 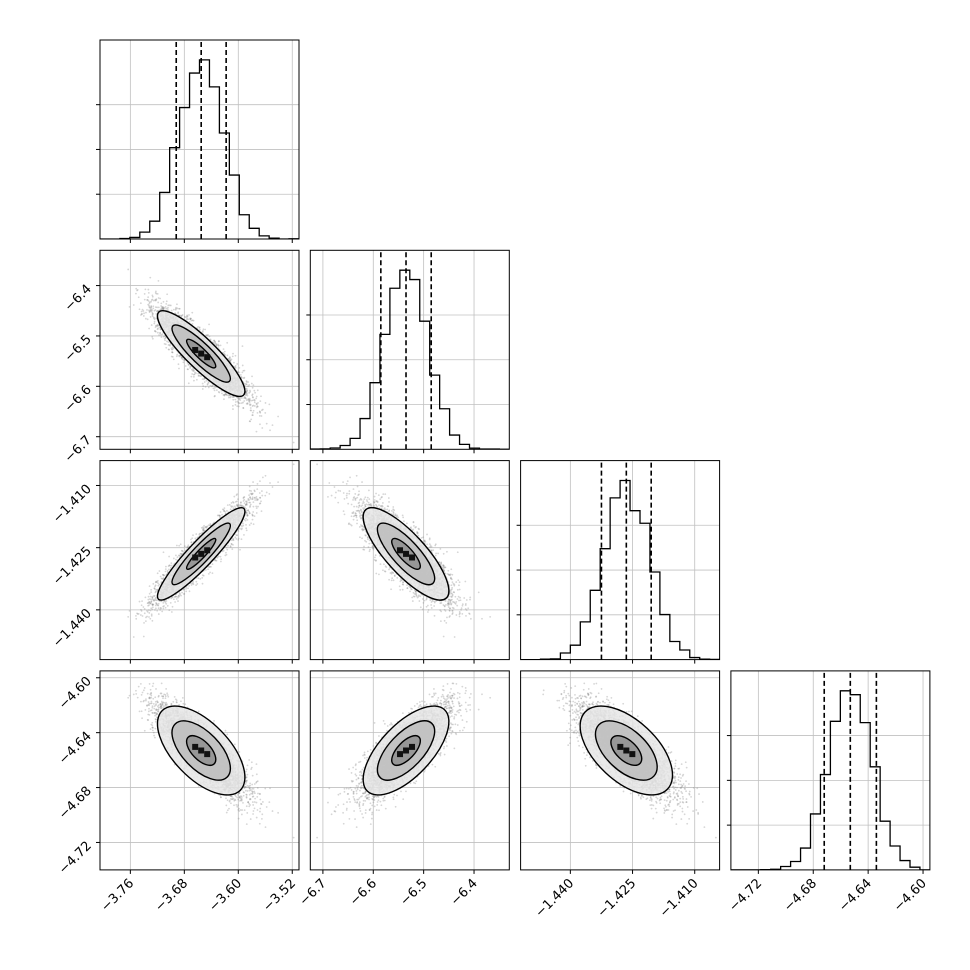 I want to click on scatter-points, so click(x=211, y=356).